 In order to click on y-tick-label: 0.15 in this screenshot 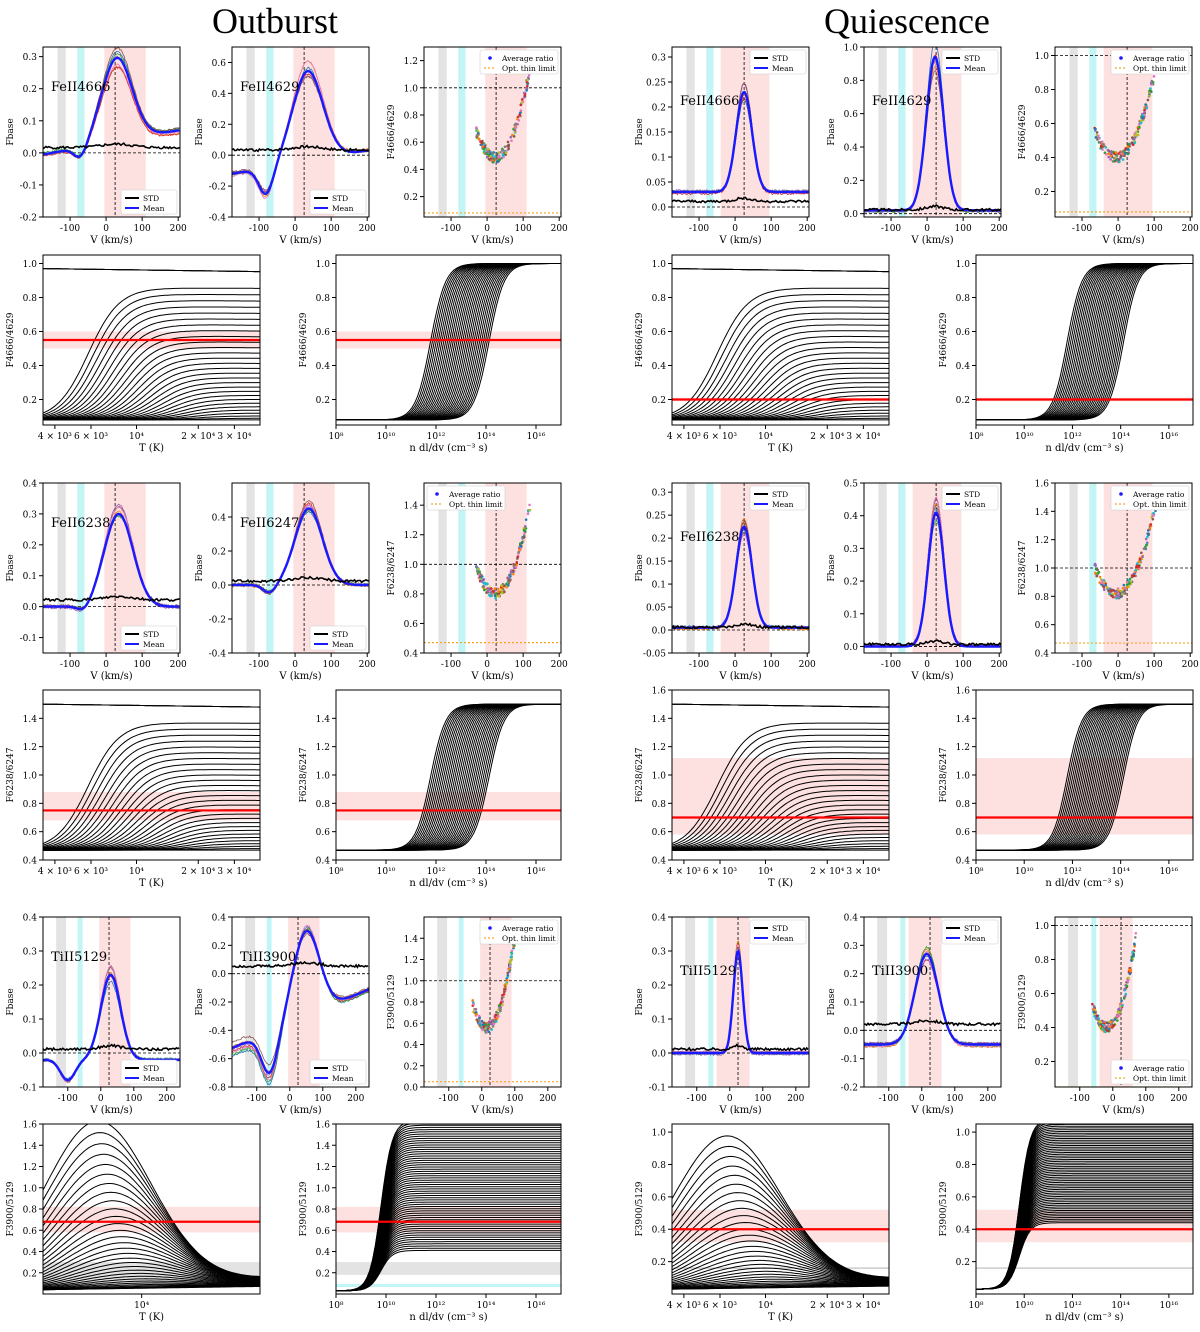, I will do `click(656, 563)`.